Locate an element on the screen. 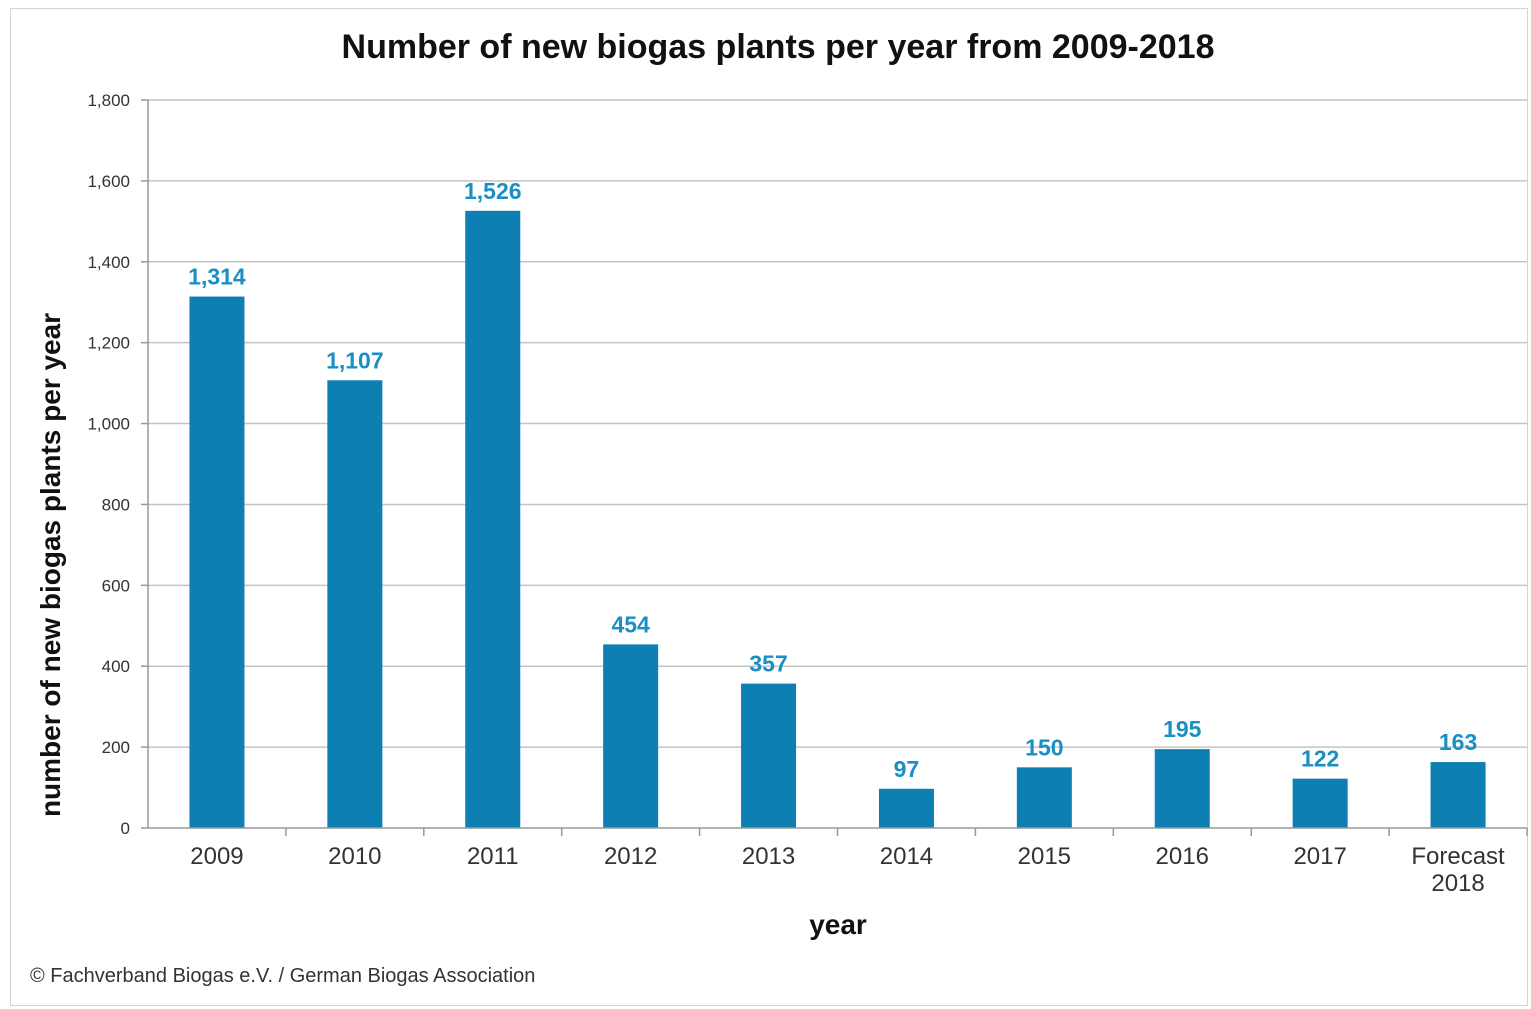 The image size is (1531, 1009). x-tick-label: 2011 is located at coordinates (493, 856).